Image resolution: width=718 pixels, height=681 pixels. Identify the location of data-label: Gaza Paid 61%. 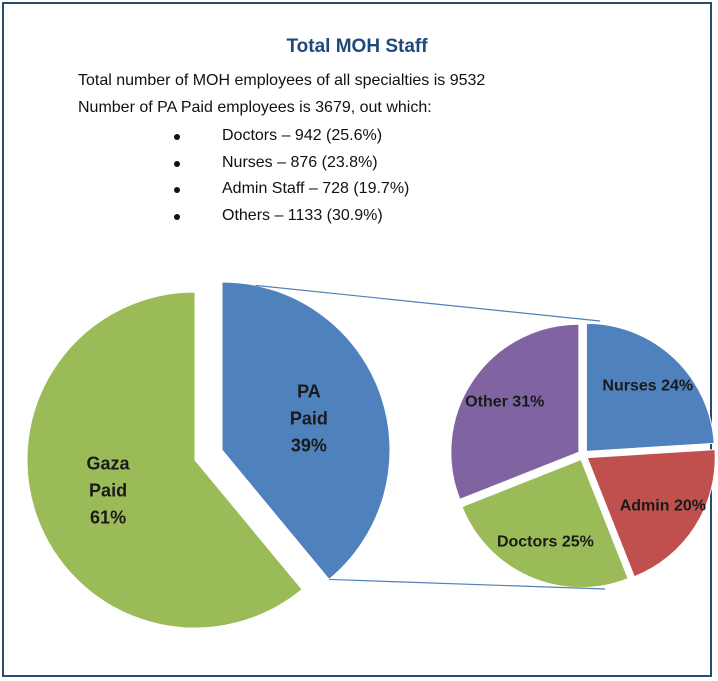
(108, 491).